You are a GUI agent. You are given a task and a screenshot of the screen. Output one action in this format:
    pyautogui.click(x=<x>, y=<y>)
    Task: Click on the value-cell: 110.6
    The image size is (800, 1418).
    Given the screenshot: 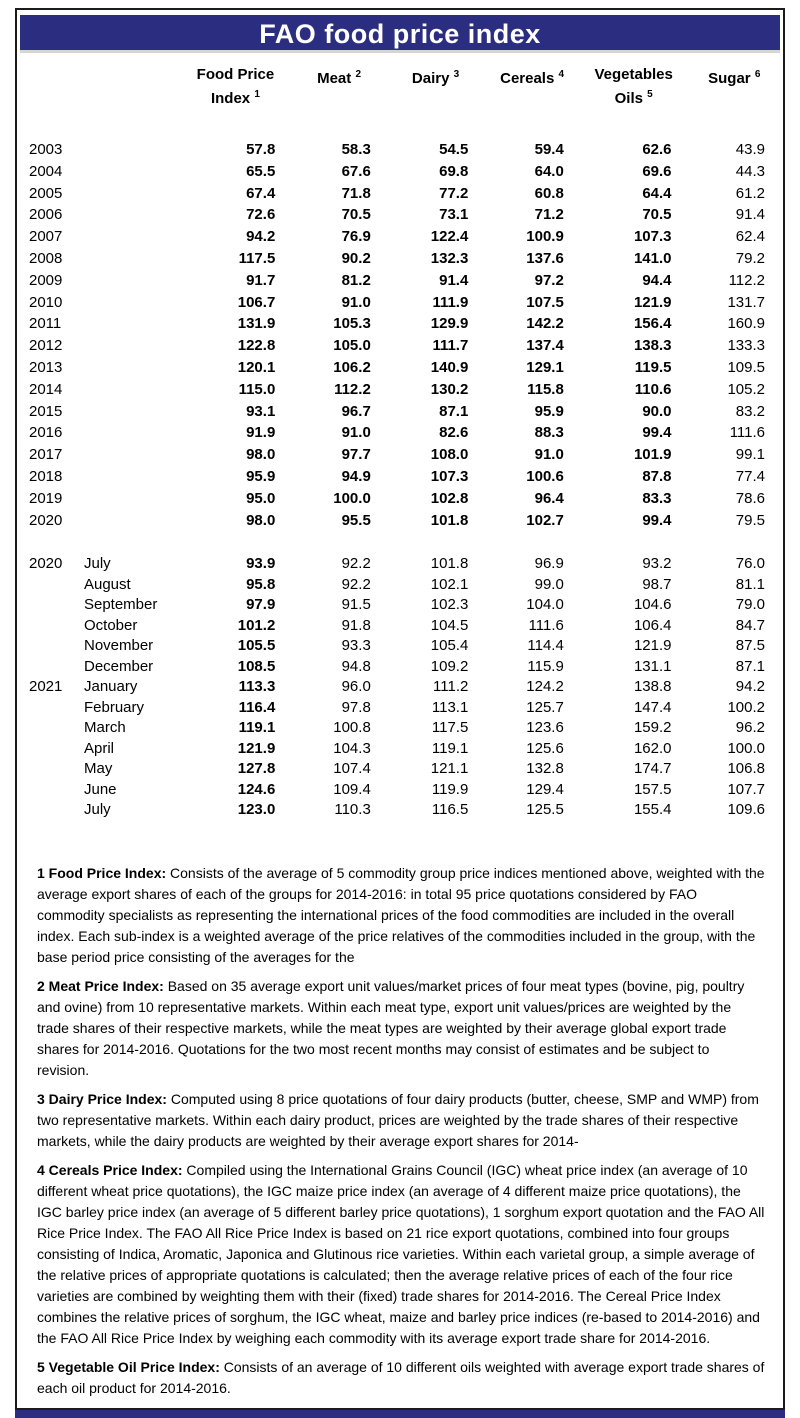 What is the action you would take?
    pyautogui.click(x=653, y=389)
    